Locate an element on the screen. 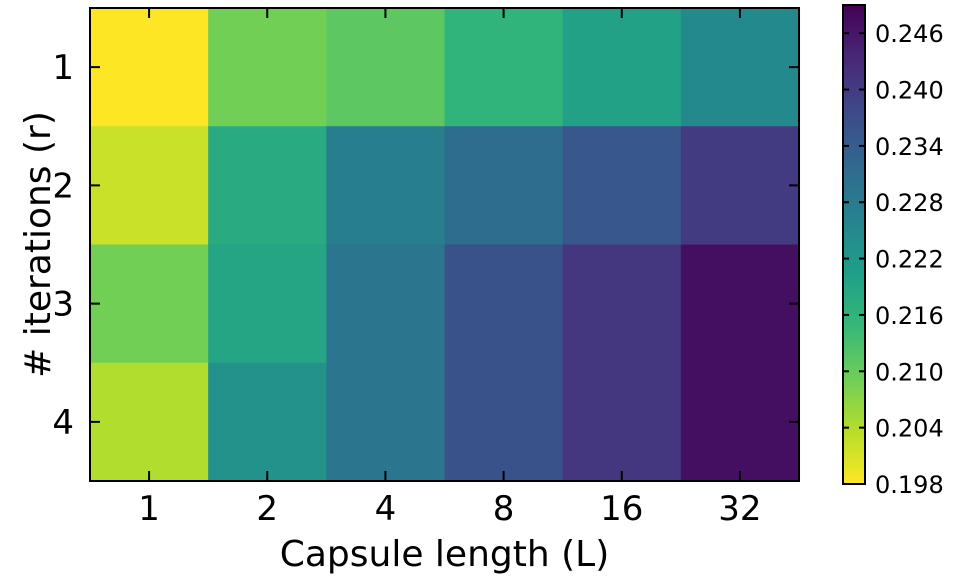  heatmap-cell-r4-l32 is located at coordinates (740, 422).